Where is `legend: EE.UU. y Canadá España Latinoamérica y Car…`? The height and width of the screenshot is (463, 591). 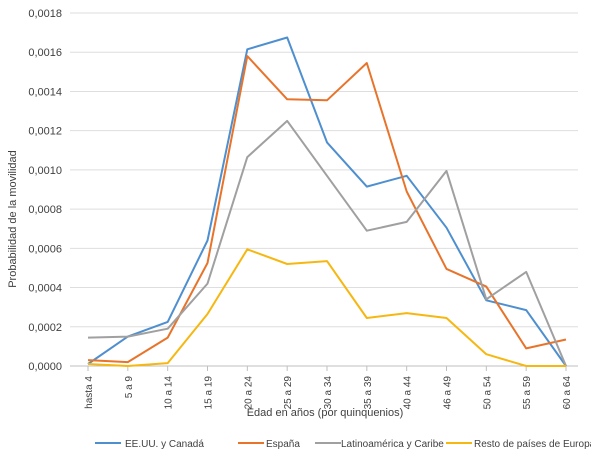 legend: EE.UU. y Canadá España Latinoamérica y Car… is located at coordinates (343, 444).